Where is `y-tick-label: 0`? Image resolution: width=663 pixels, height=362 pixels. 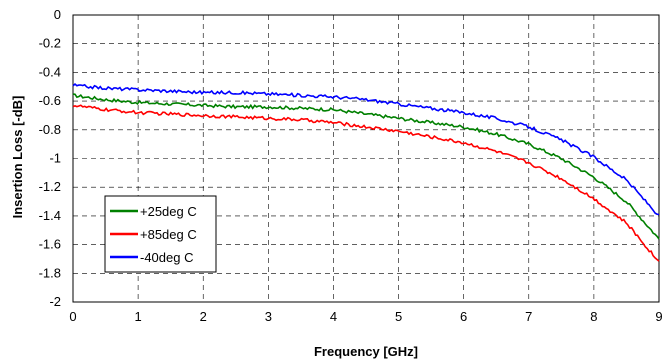
y-tick-label: 0 is located at coordinates (57, 14).